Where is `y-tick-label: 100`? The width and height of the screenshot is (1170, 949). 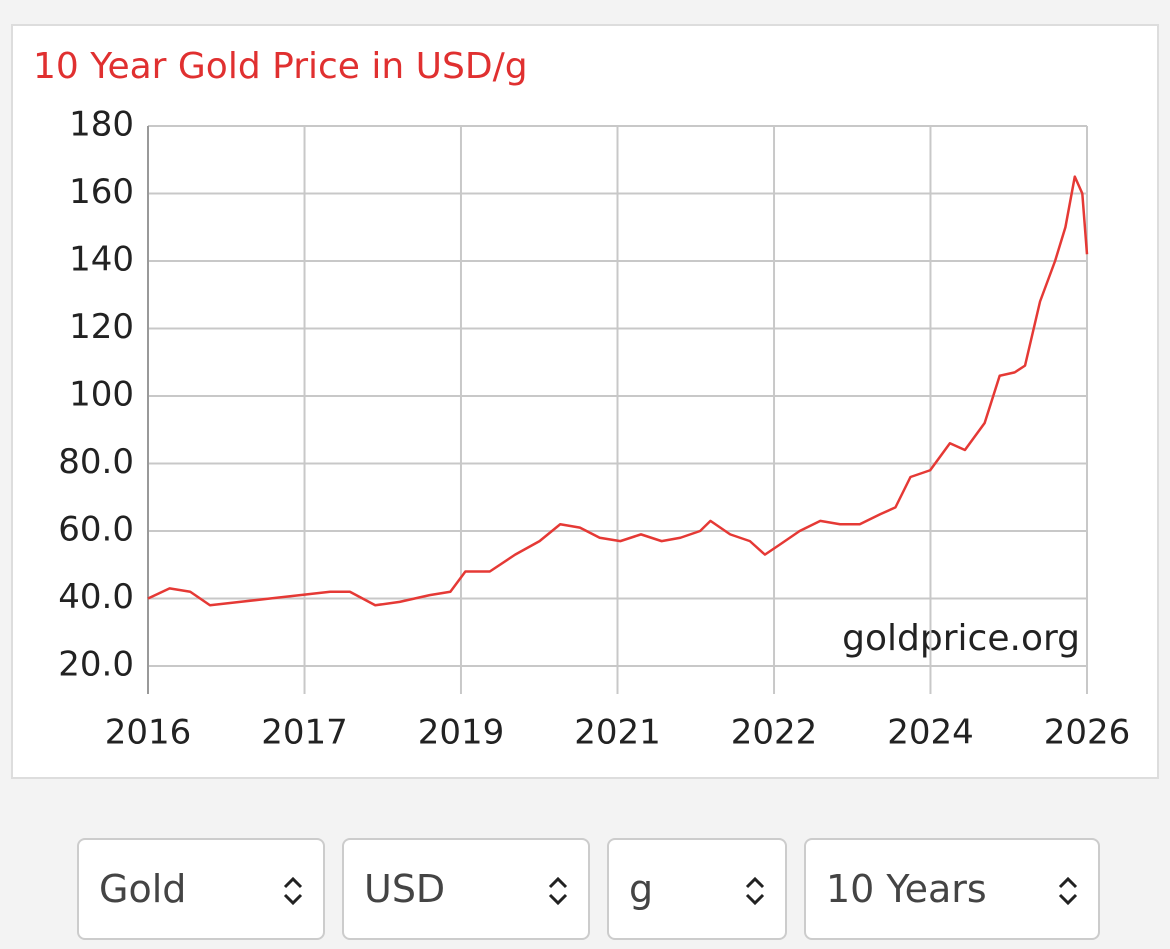
y-tick-label: 100 is located at coordinates (101, 395).